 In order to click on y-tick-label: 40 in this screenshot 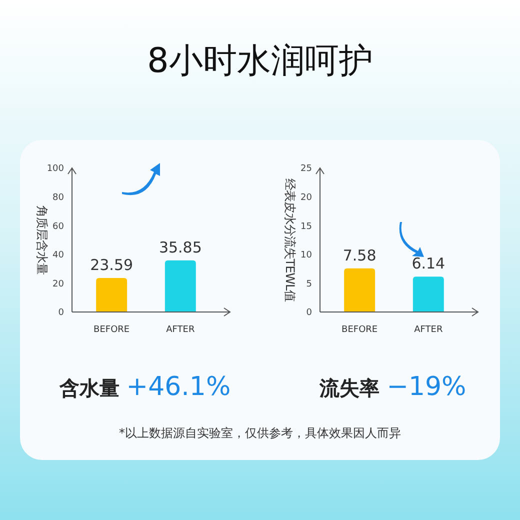, I will do `click(58, 255)`.